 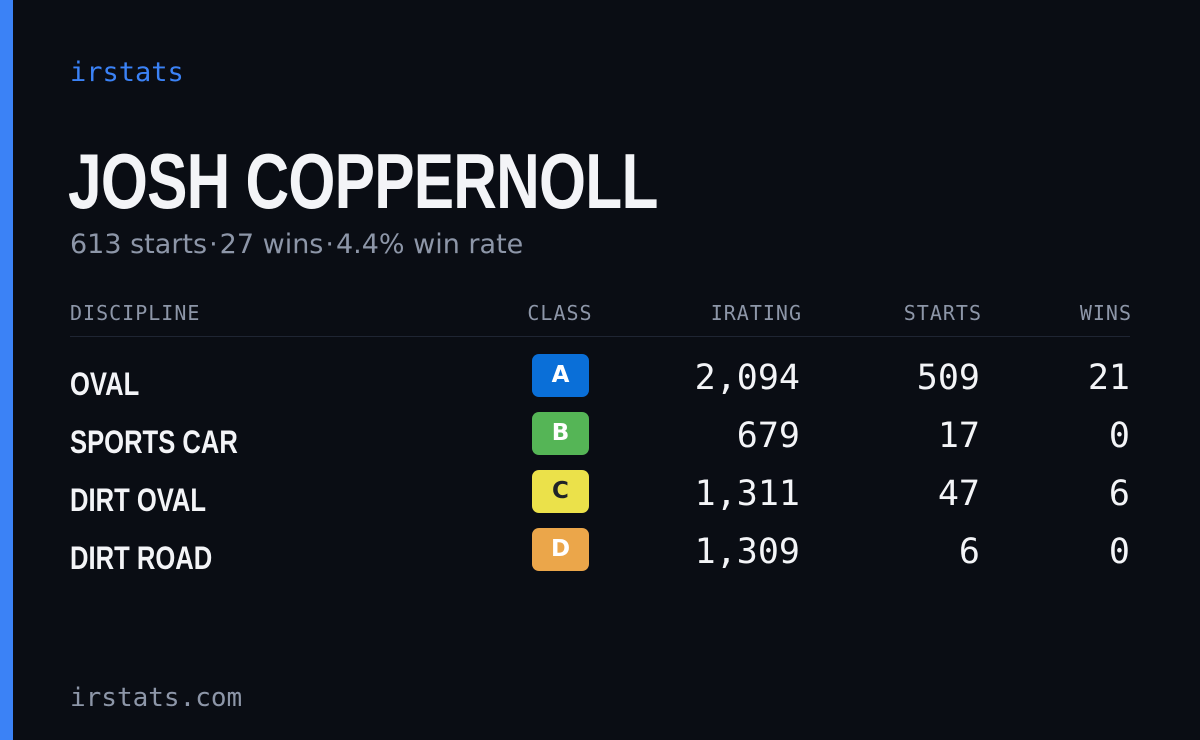 I want to click on class-badge: D, so click(x=560, y=549).